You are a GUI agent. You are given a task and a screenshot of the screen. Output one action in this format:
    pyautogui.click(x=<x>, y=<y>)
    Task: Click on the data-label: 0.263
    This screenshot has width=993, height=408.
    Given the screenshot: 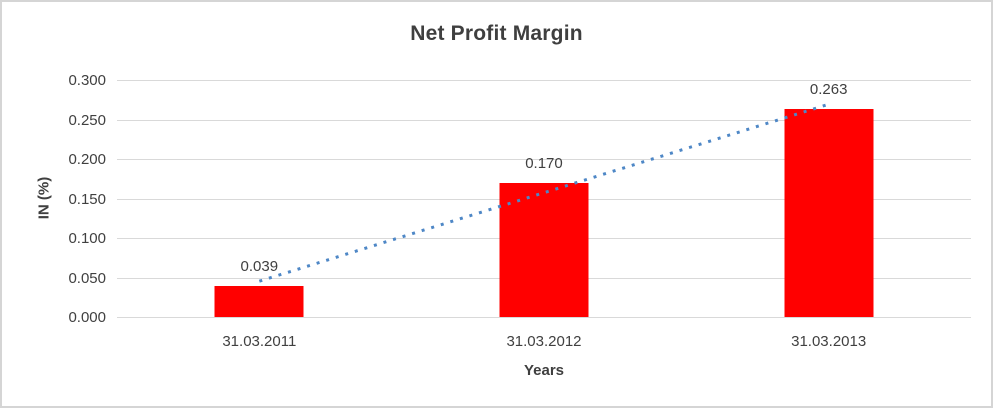 What is the action you would take?
    pyautogui.click(x=828, y=90)
    